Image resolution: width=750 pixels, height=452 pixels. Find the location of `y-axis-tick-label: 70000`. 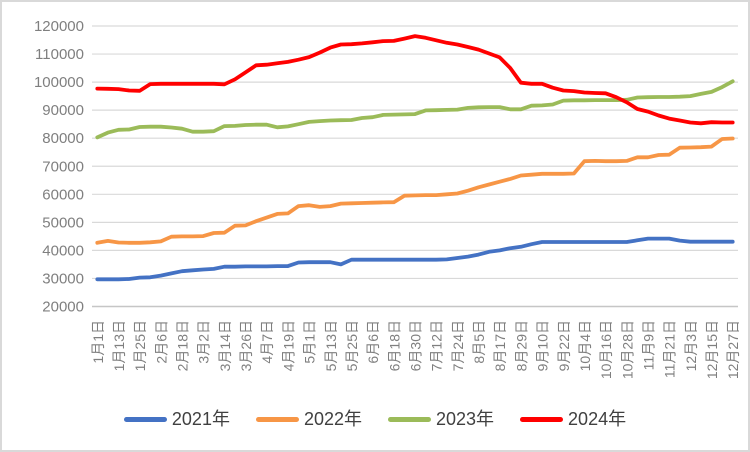

y-axis-tick-label: 70000 is located at coordinates (63, 166).